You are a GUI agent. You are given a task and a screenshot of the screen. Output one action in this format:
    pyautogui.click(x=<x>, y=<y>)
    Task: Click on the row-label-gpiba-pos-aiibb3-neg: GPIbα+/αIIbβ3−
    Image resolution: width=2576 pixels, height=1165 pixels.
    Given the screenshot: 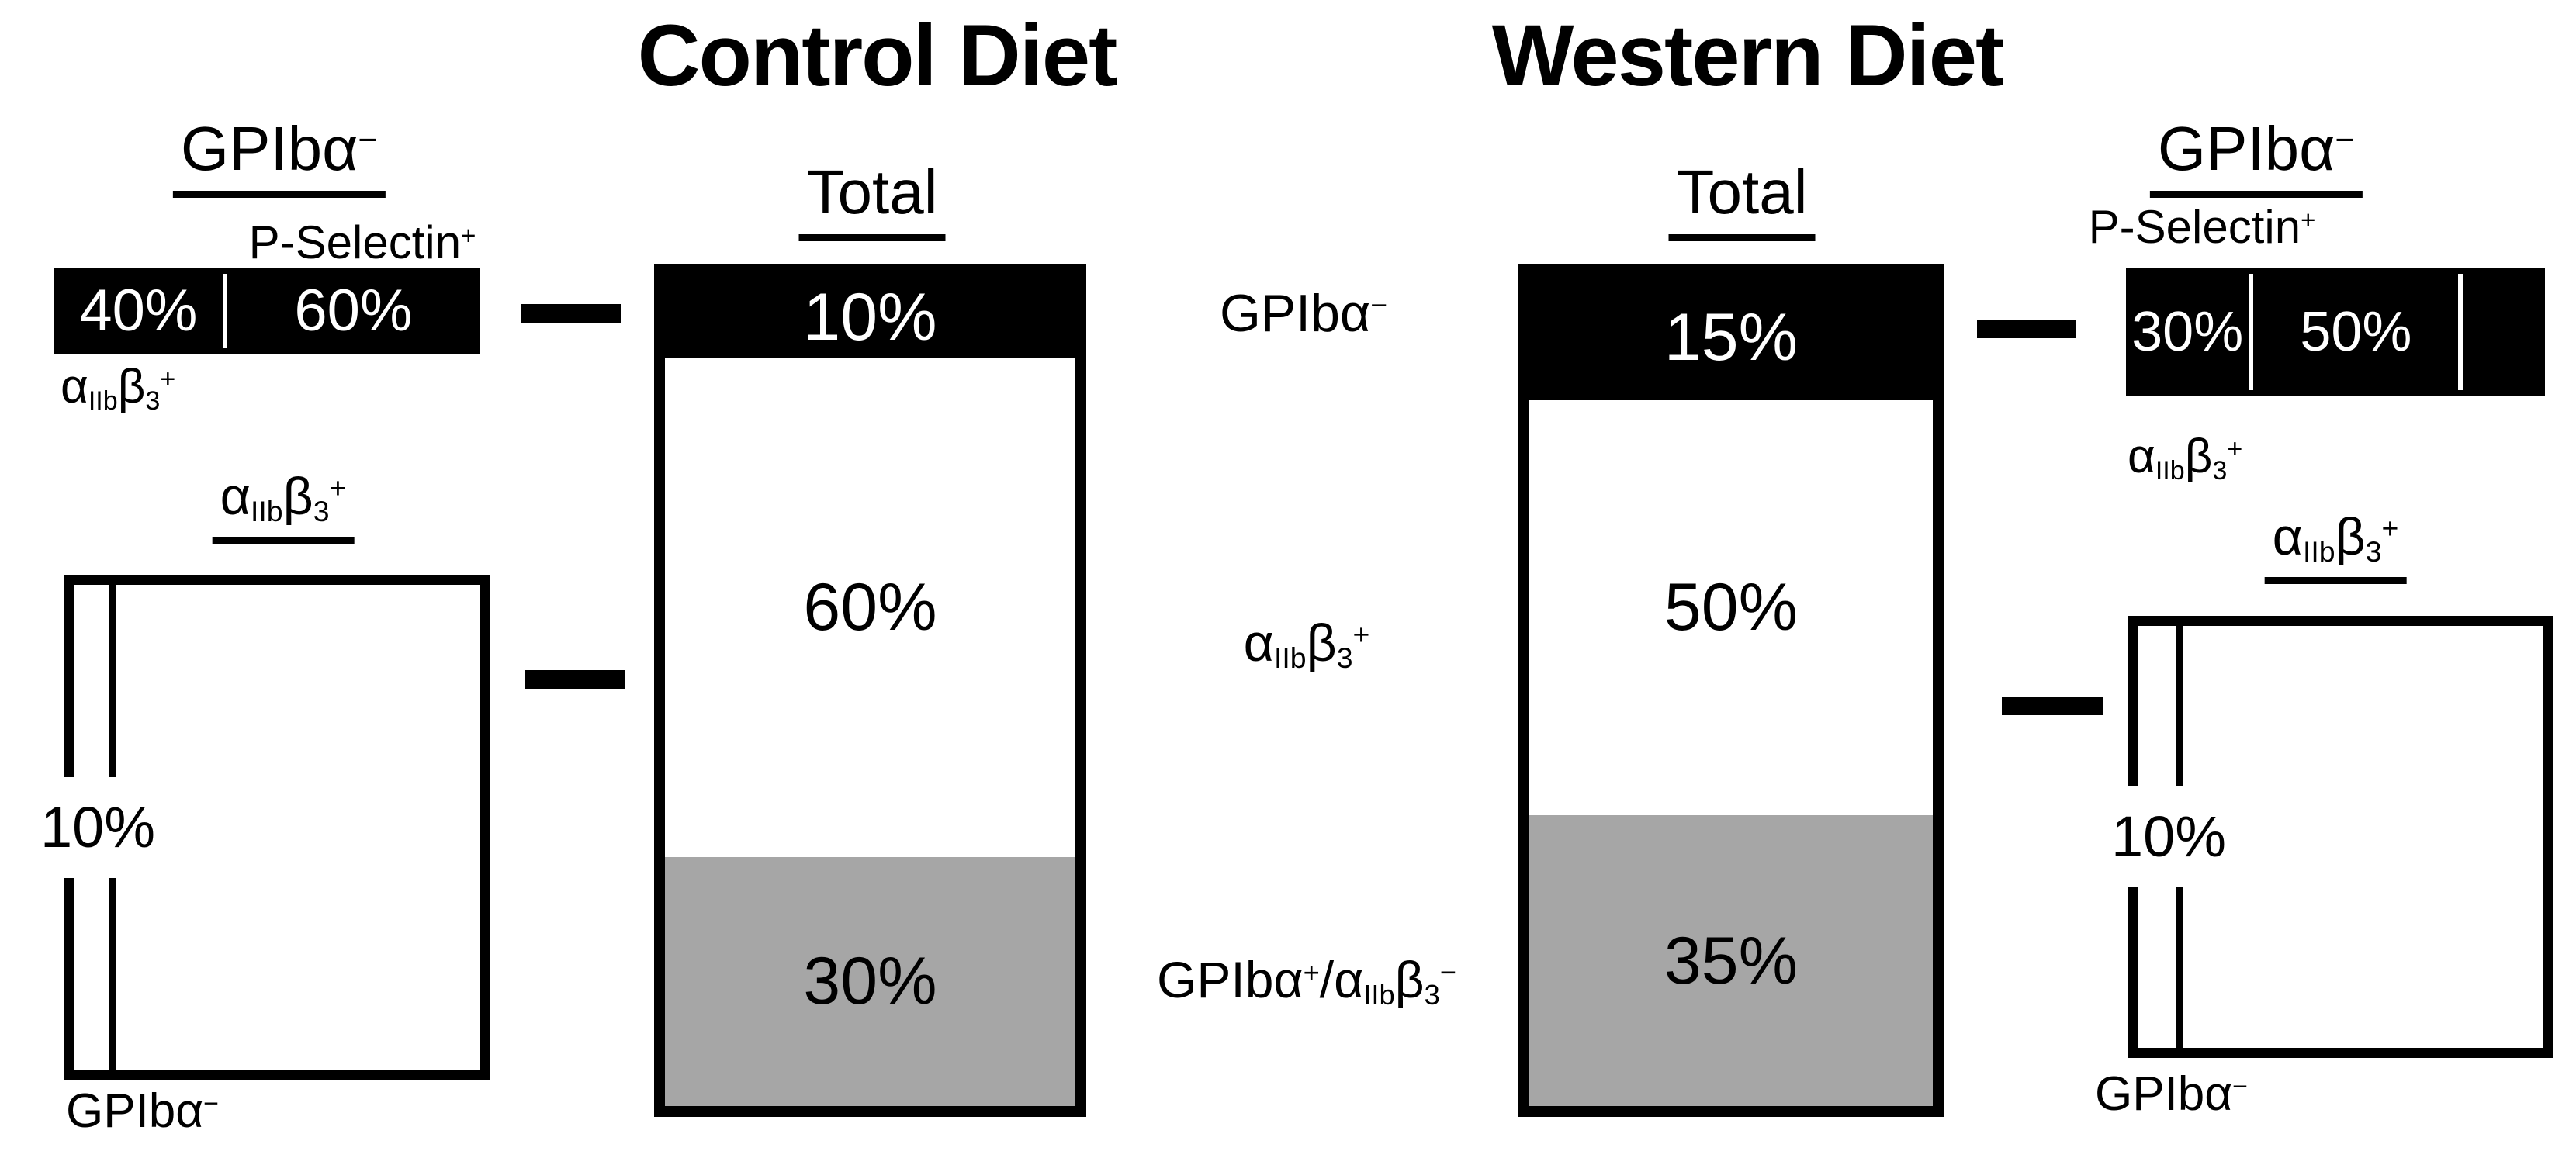 What is the action you would take?
    pyautogui.click(x=1306, y=980)
    